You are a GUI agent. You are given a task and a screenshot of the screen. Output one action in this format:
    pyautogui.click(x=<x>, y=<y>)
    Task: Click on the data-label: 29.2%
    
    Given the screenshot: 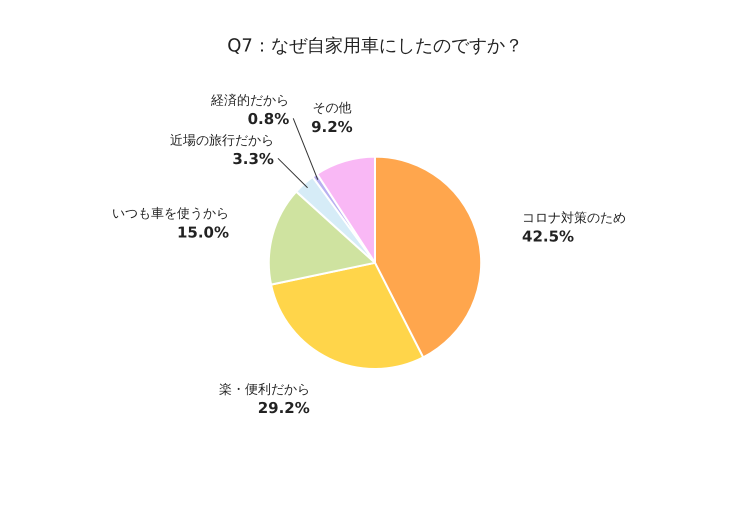 What is the action you would take?
    pyautogui.click(x=284, y=408)
    